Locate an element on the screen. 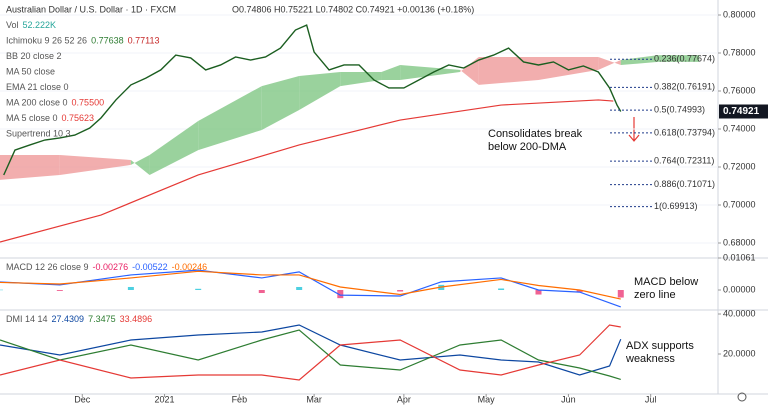 The height and width of the screenshot is (405, 768). y-tick-label: 0.70000 is located at coordinates (739, 204).